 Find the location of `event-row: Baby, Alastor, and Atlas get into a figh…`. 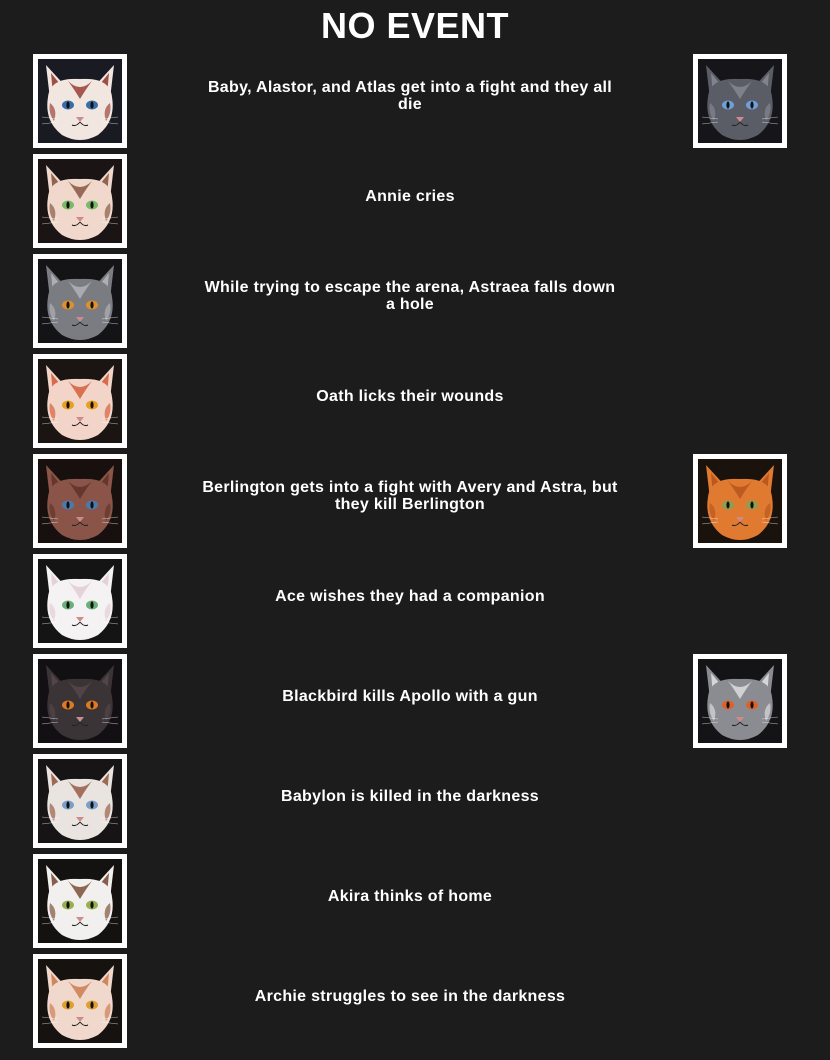

event-row: Baby, Alastor, and Atlas get into a figh… is located at coordinates (415, 101).